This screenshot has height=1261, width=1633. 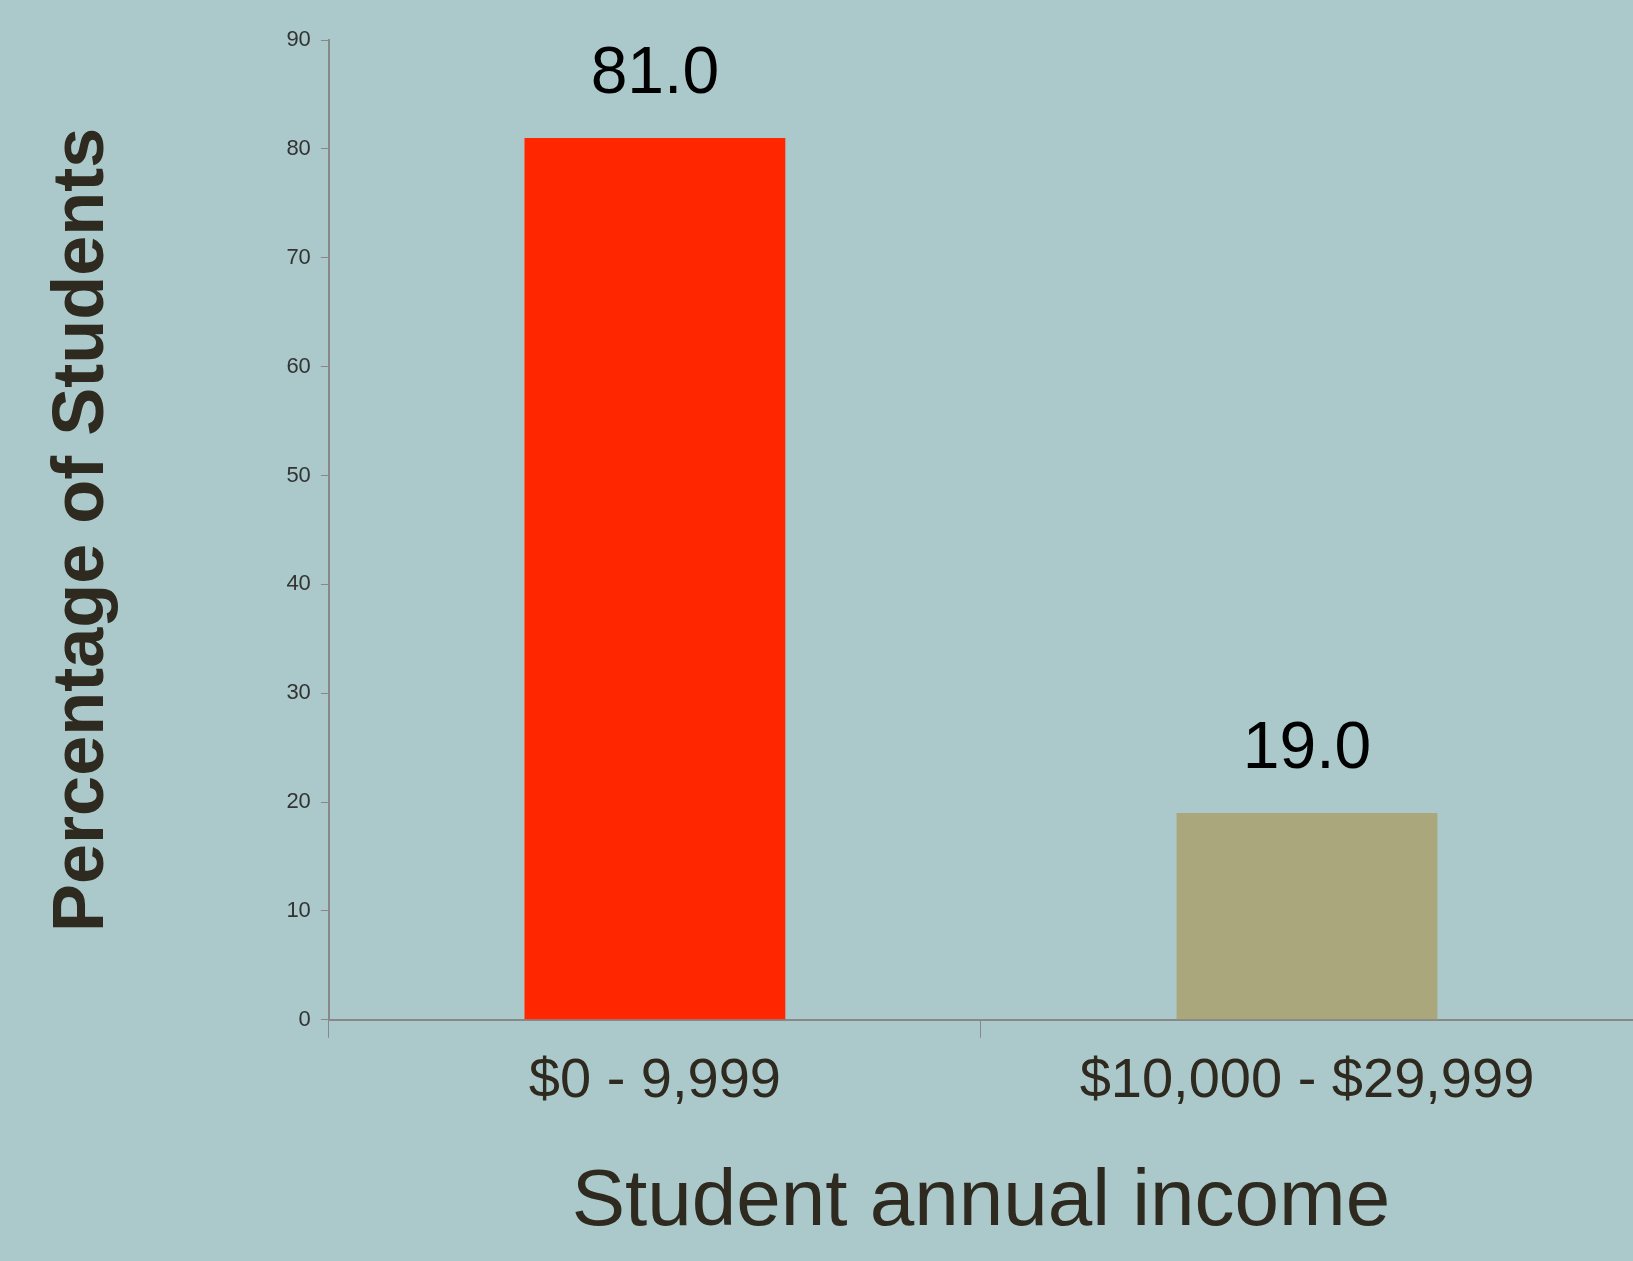 I want to click on y-tick-label: 0, so click(x=304, y=1018).